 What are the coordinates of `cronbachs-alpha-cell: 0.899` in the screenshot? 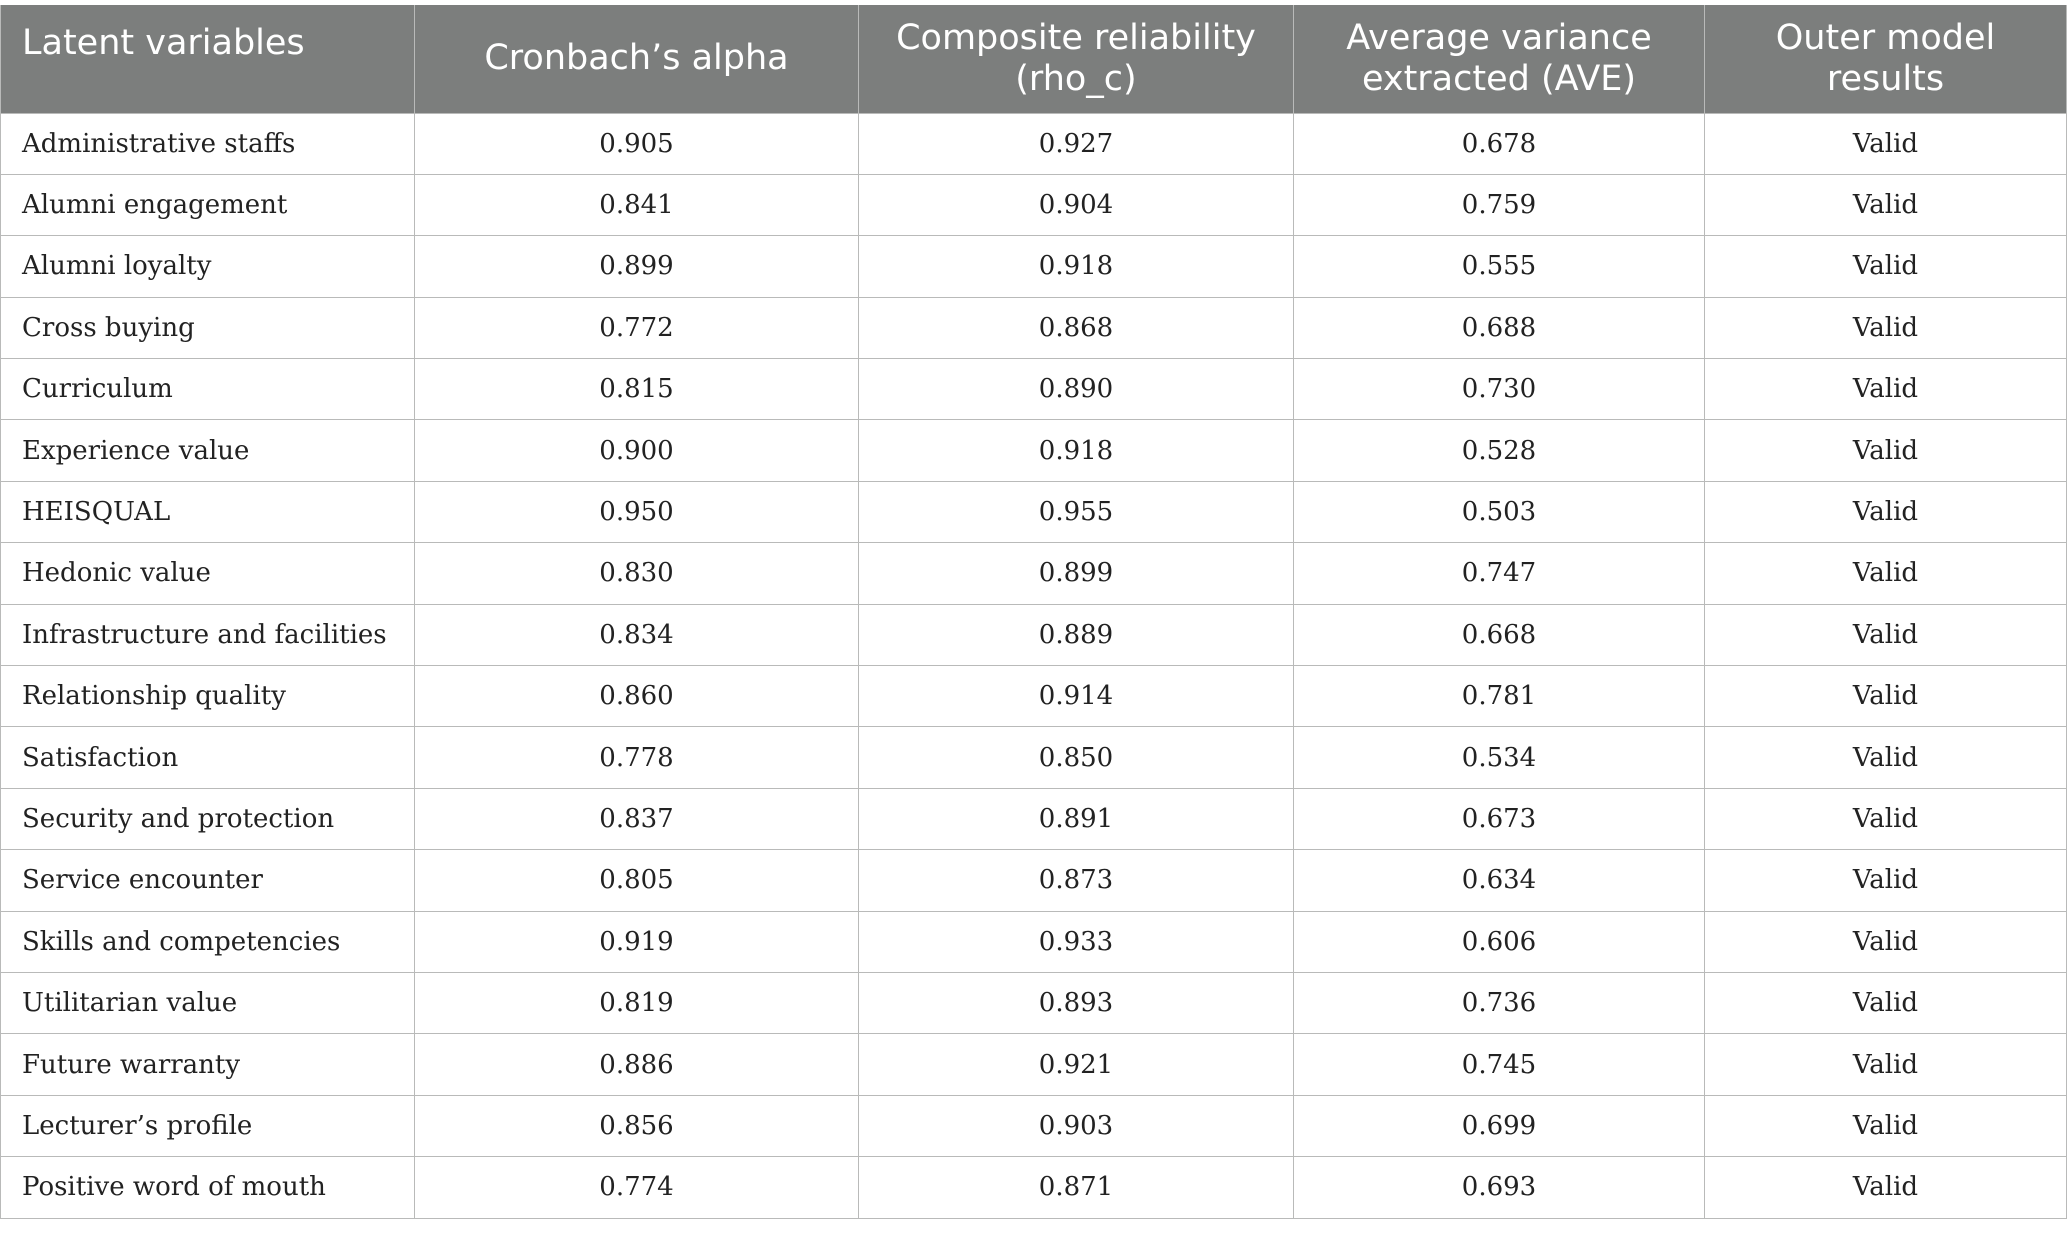 It's located at (636, 266).